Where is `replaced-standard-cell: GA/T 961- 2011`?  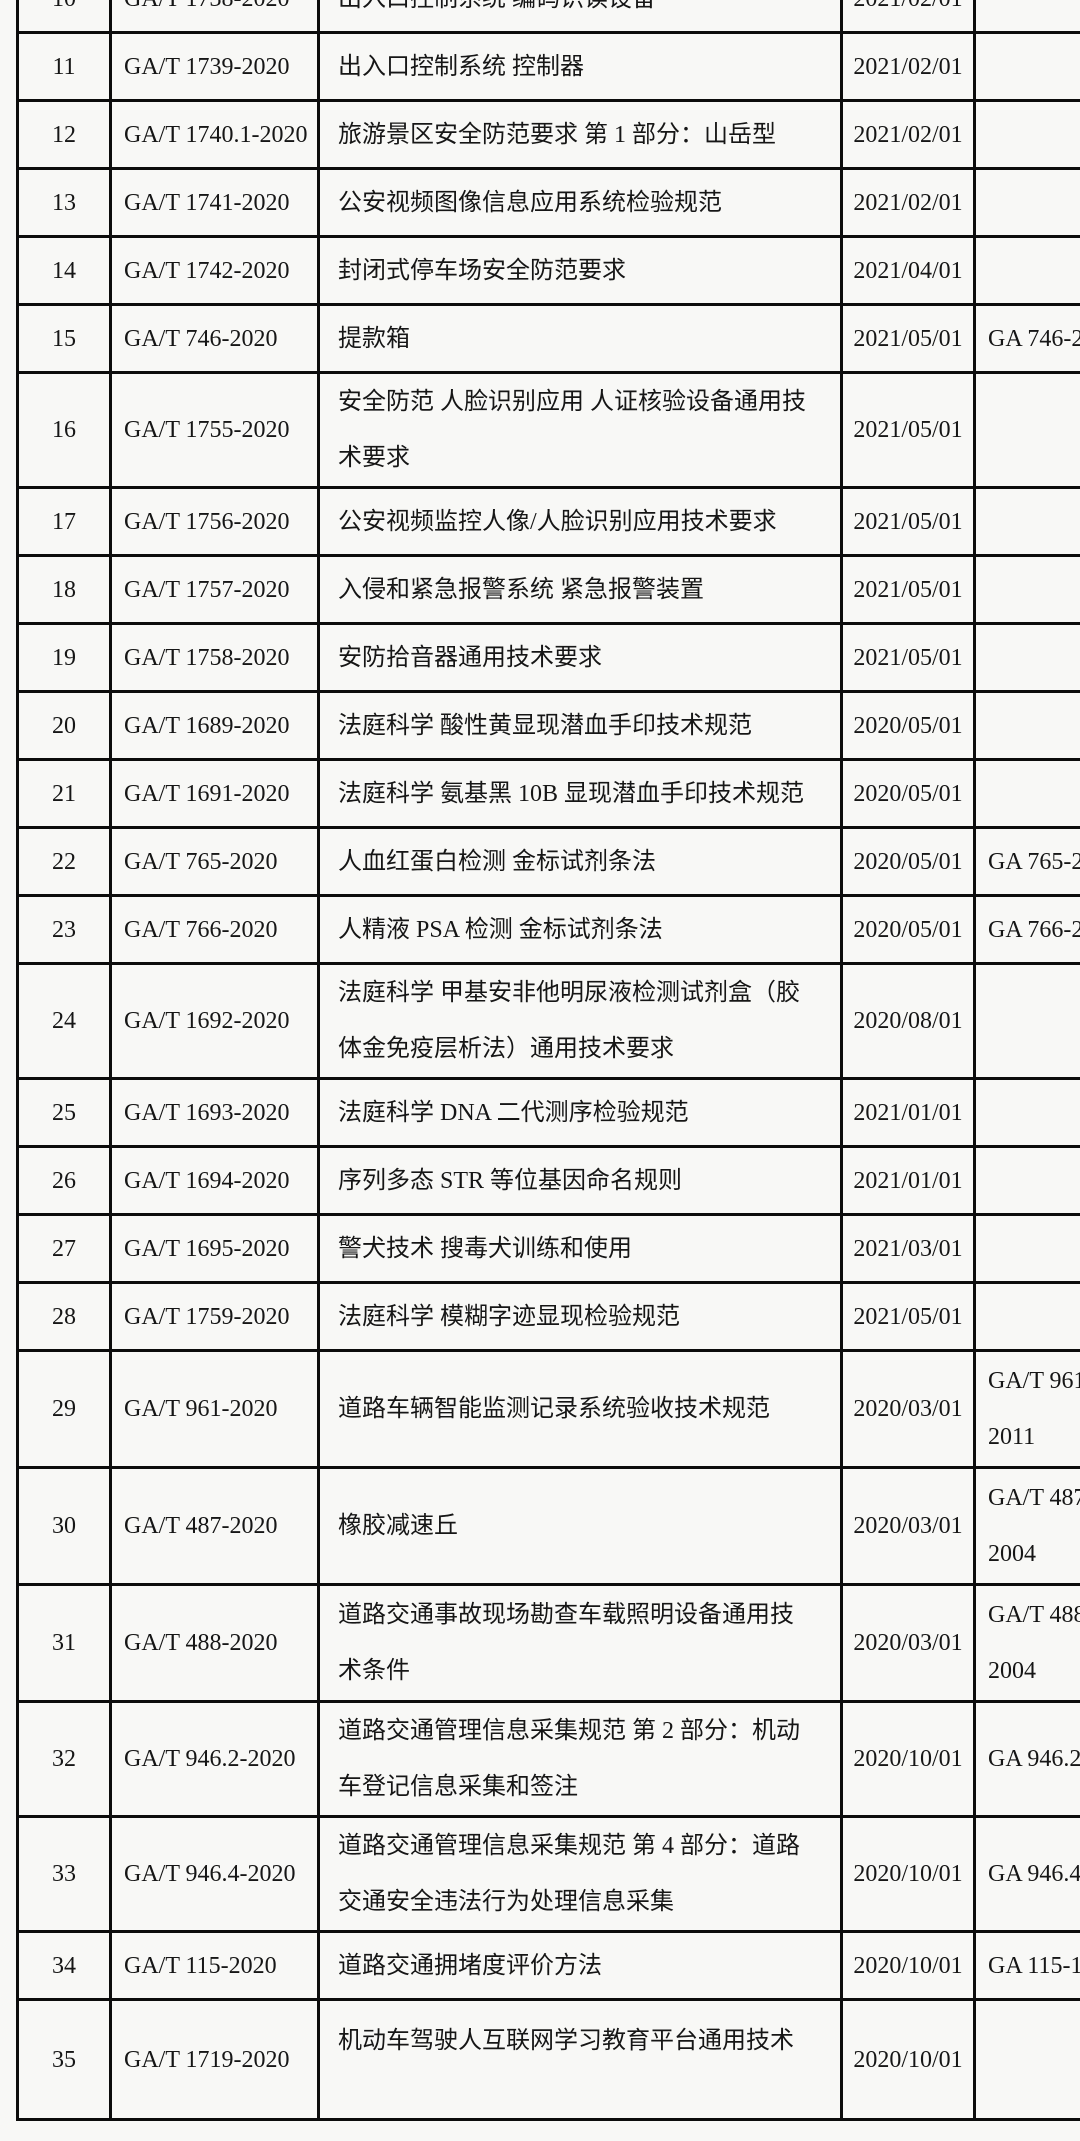
replaced-standard-cell: GA/T 961- 2011 is located at coordinates (1026, 1409).